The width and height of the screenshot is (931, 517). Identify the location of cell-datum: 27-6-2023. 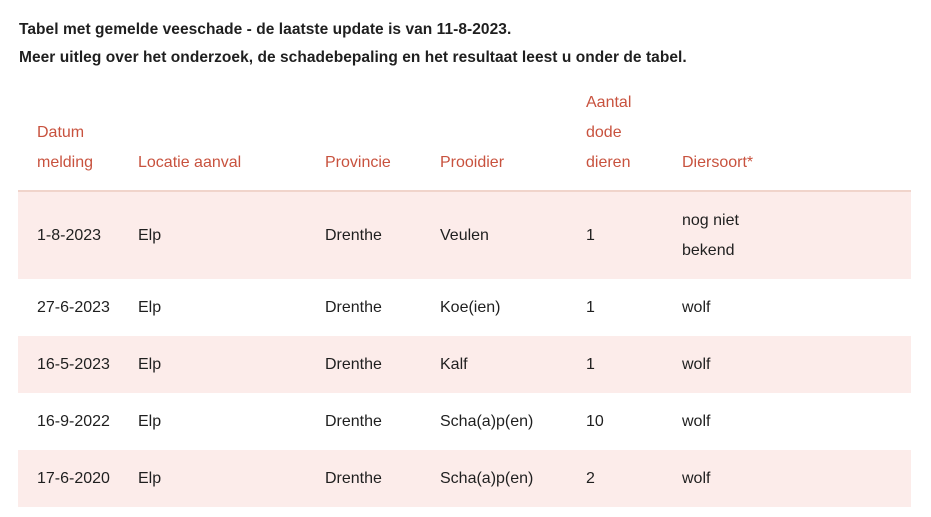
(73, 307).